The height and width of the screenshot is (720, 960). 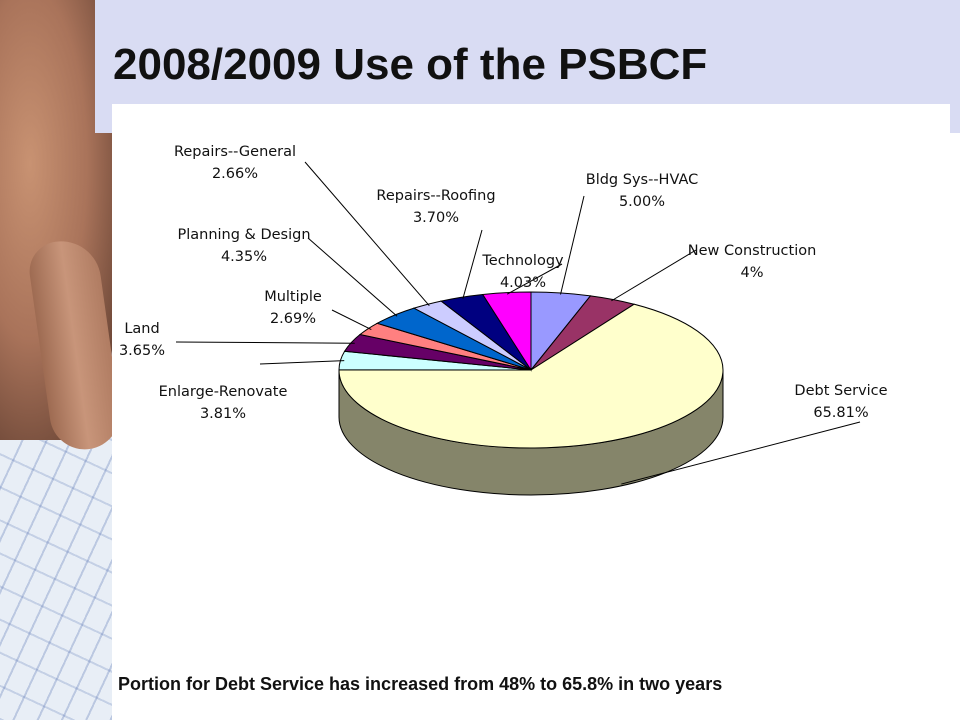 I want to click on slice-label: Planning & Design, so click(x=243, y=235).